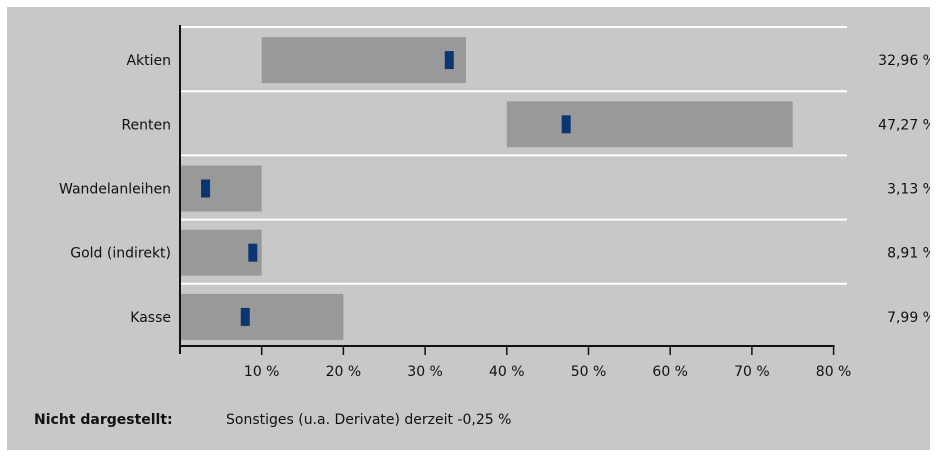 The width and height of the screenshot is (936, 457). What do you see at coordinates (344, 372) in the screenshot?
I see `x-tick-label: 20 %` at bounding box center [344, 372].